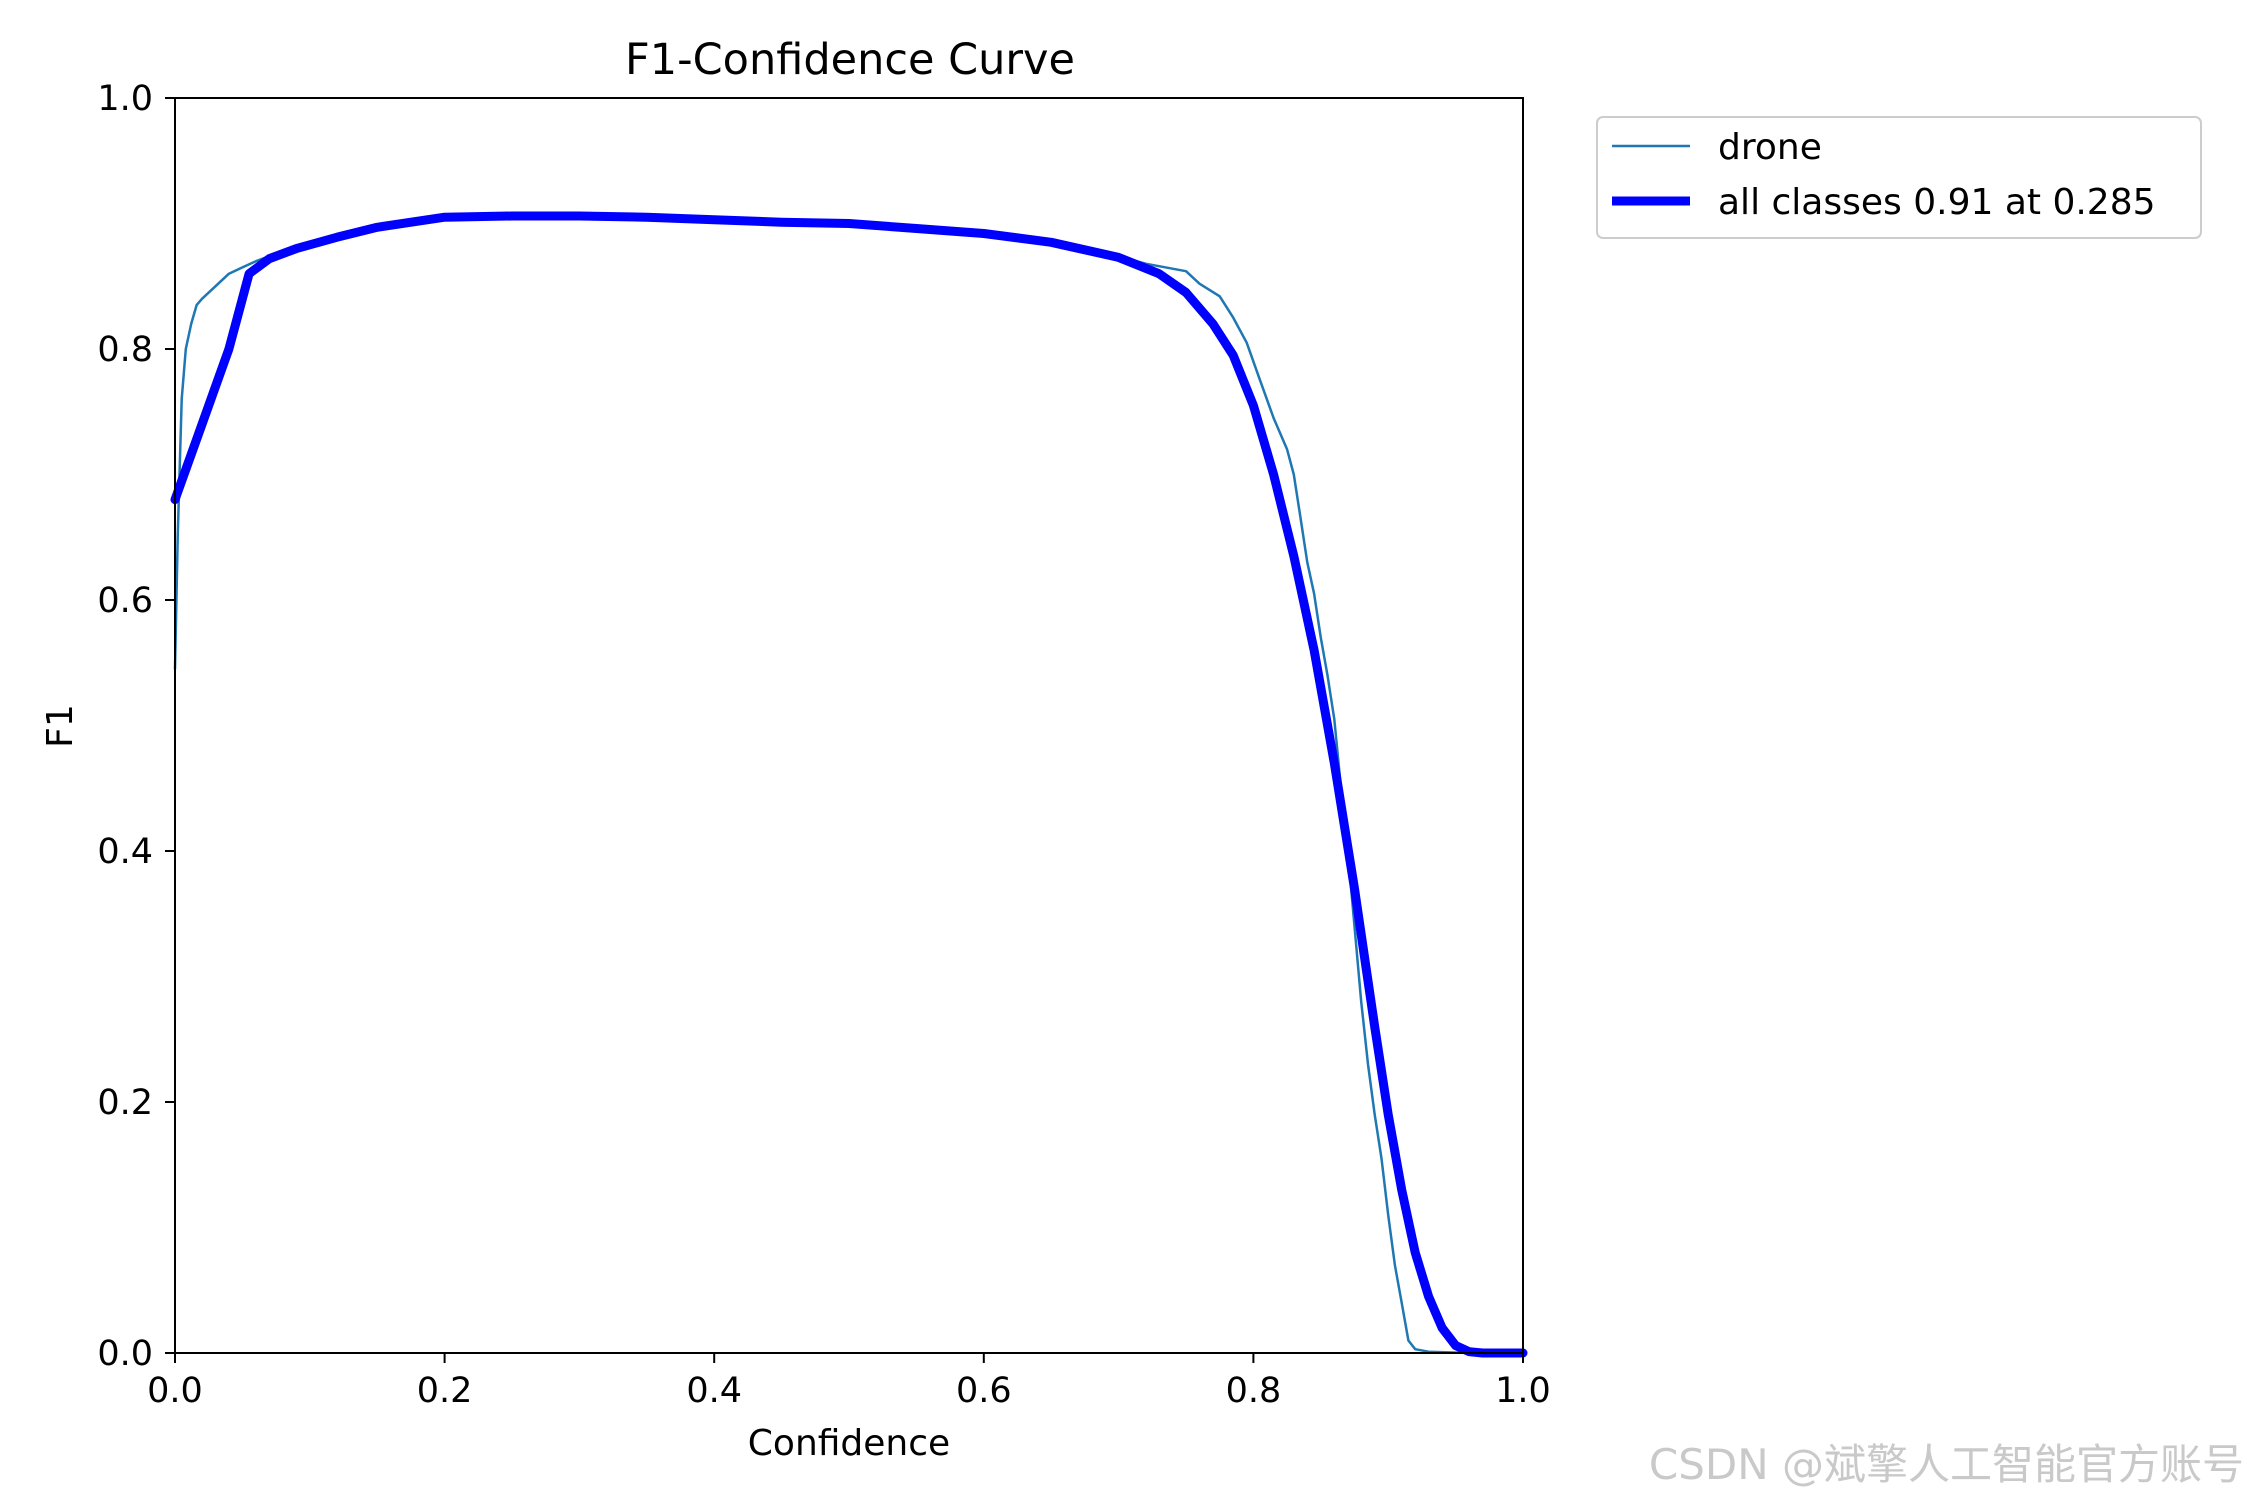 The image size is (2250, 1500). Describe the element at coordinates (1770, 147) in the screenshot. I see `legend-label-drone: drone` at that location.